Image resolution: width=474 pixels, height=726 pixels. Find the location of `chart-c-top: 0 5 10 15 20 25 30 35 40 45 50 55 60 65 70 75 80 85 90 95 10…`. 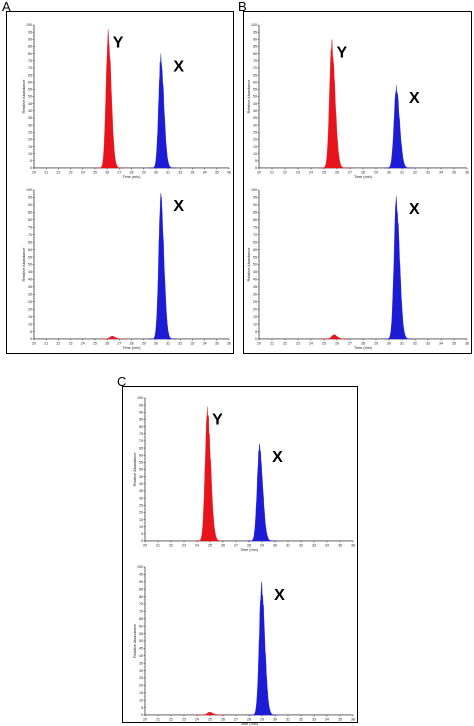

chart-c-top: 0 5 10 15 20 25 30 35 40 45 50 55 60 65 70 75 80 85 90 95 10… is located at coordinates (244, 474).